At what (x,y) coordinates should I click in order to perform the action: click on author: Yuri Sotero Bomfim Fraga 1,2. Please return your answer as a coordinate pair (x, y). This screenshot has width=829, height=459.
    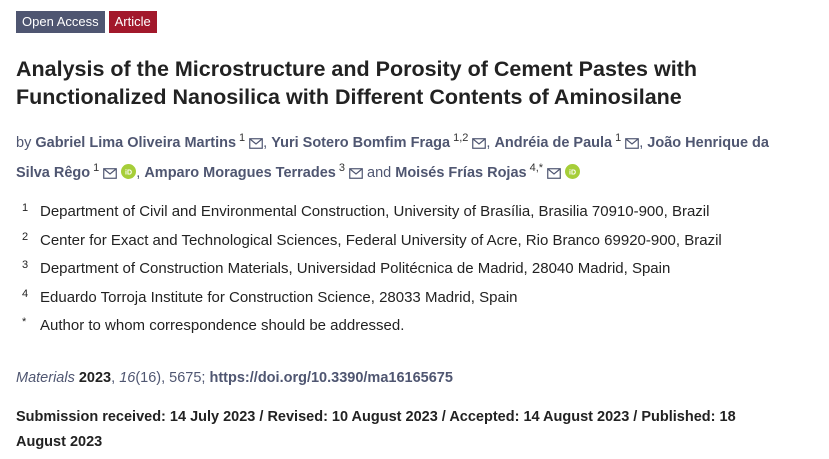
    Looking at the image, I should click on (379, 141).